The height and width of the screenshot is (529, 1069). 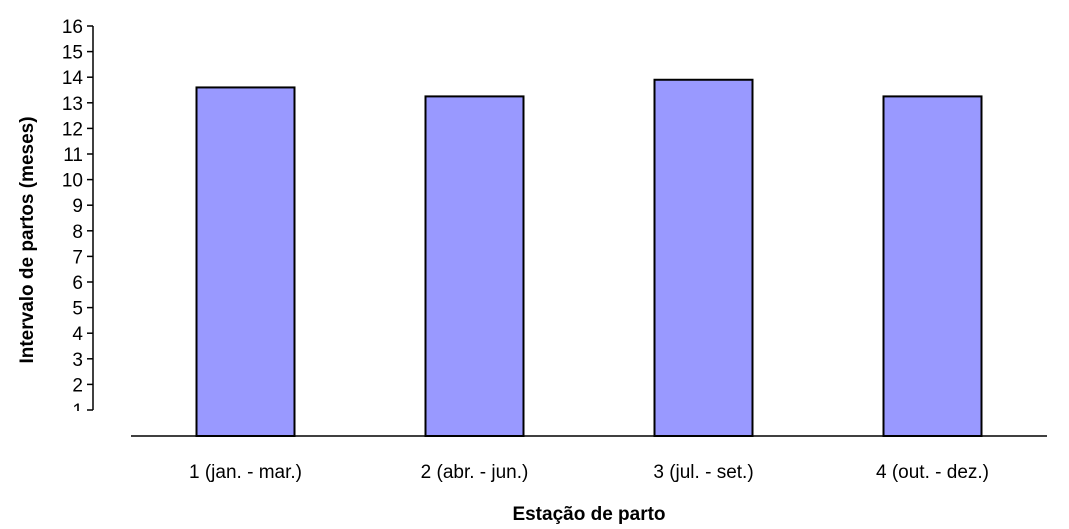 I want to click on y-tick-label: 2, so click(x=77, y=385).